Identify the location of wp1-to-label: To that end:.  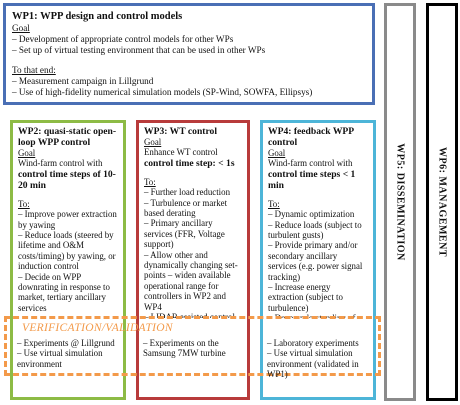
(34, 69).